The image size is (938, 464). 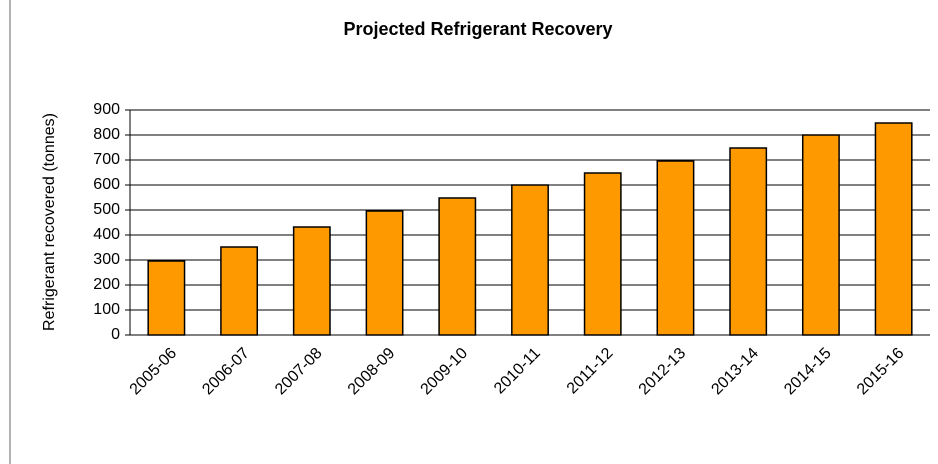 What do you see at coordinates (106, 209) in the screenshot?
I see `y-tick-label: 500` at bounding box center [106, 209].